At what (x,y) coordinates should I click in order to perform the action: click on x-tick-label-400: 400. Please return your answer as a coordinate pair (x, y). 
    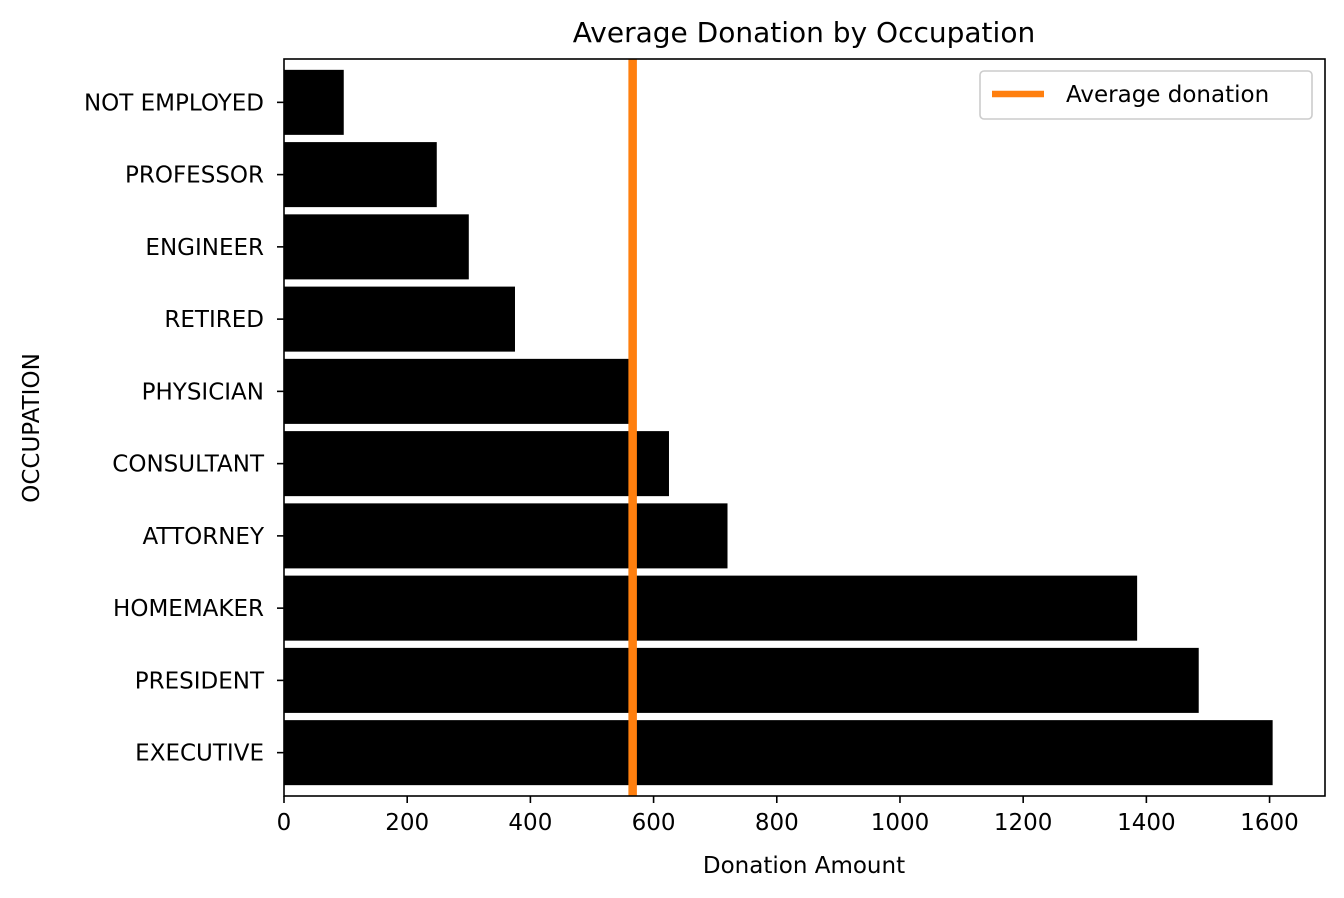
    Looking at the image, I should click on (530, 823).